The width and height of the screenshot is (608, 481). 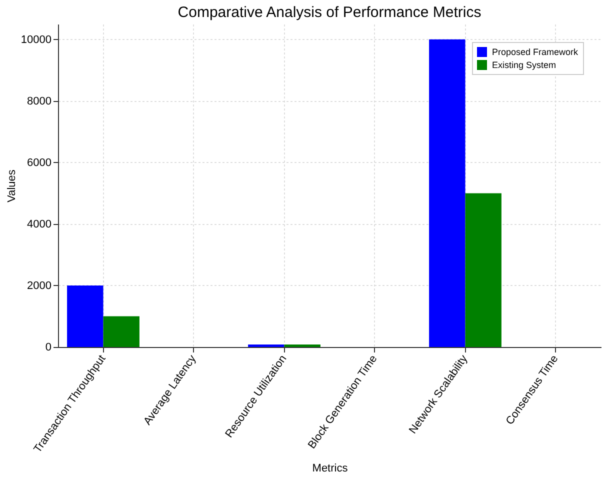 What do you see at coordinates (39, 224) in the screenshot?
I see `y-tick-label: 4000` at bounding box center [39, 224].